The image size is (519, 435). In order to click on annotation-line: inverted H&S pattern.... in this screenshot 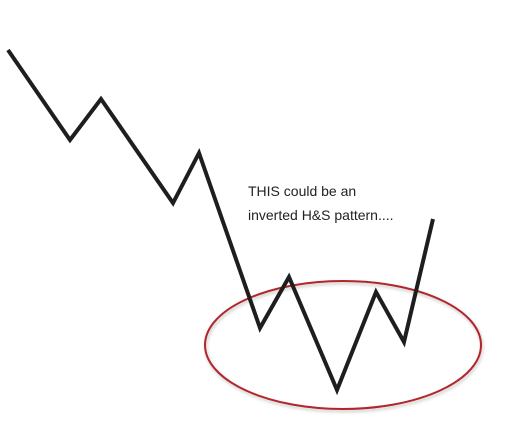, I will do `click(321, 215)`.